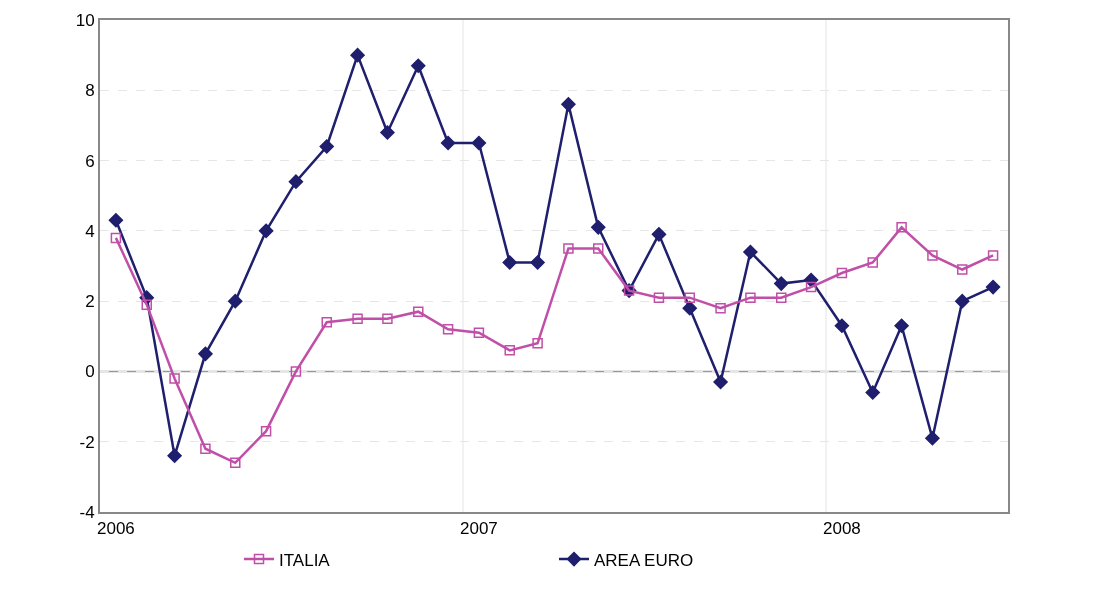 This screenshot has height=590, width=1093. I want to click on y-tick-label: 6, so click(90, 161).